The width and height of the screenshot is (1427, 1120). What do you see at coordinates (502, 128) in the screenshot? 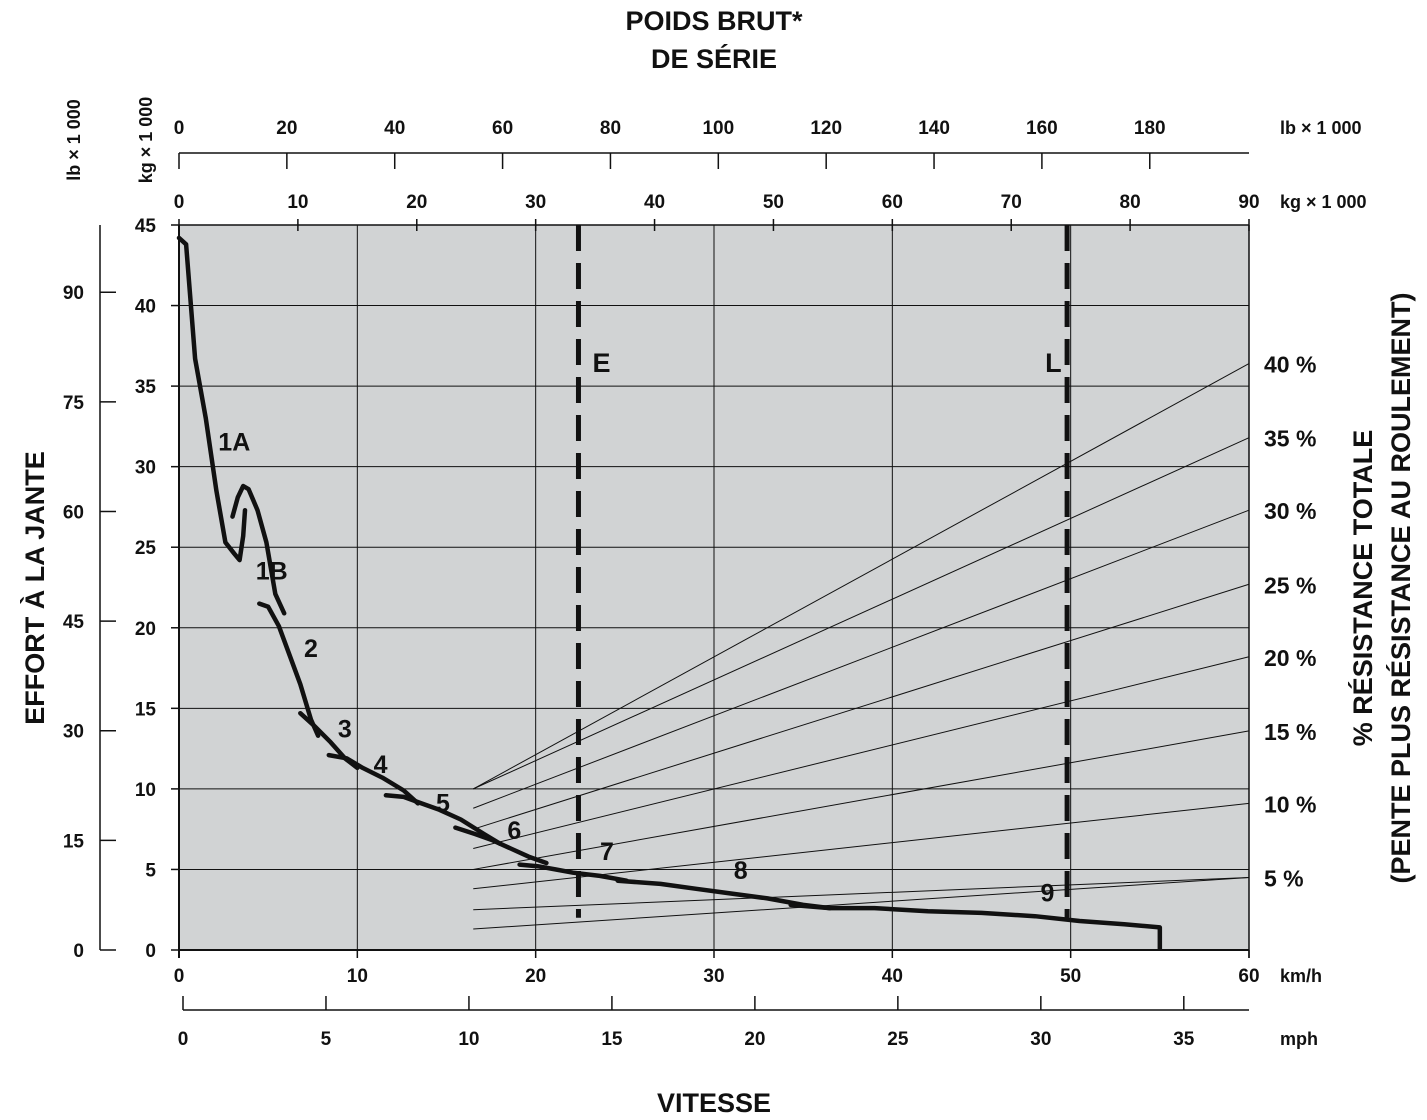
I see `top-lb-tick-label: 60` at bounding box center [502, 128].